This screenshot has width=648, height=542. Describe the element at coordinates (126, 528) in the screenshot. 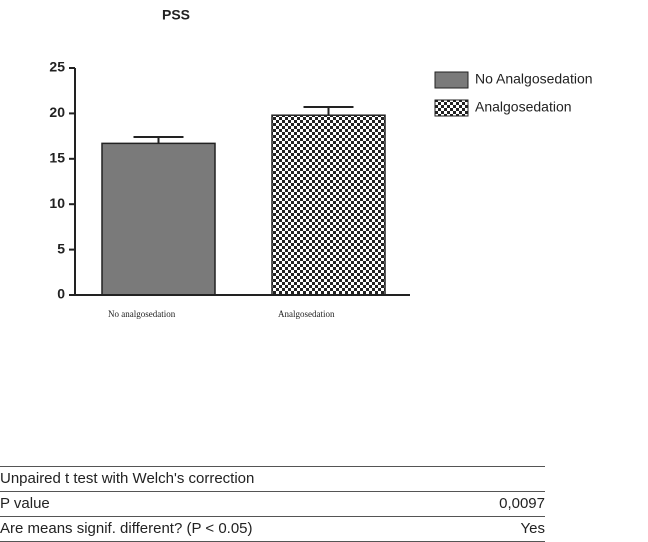

I see `cell: Are means signif. different? (P < 0.05)` at that location.